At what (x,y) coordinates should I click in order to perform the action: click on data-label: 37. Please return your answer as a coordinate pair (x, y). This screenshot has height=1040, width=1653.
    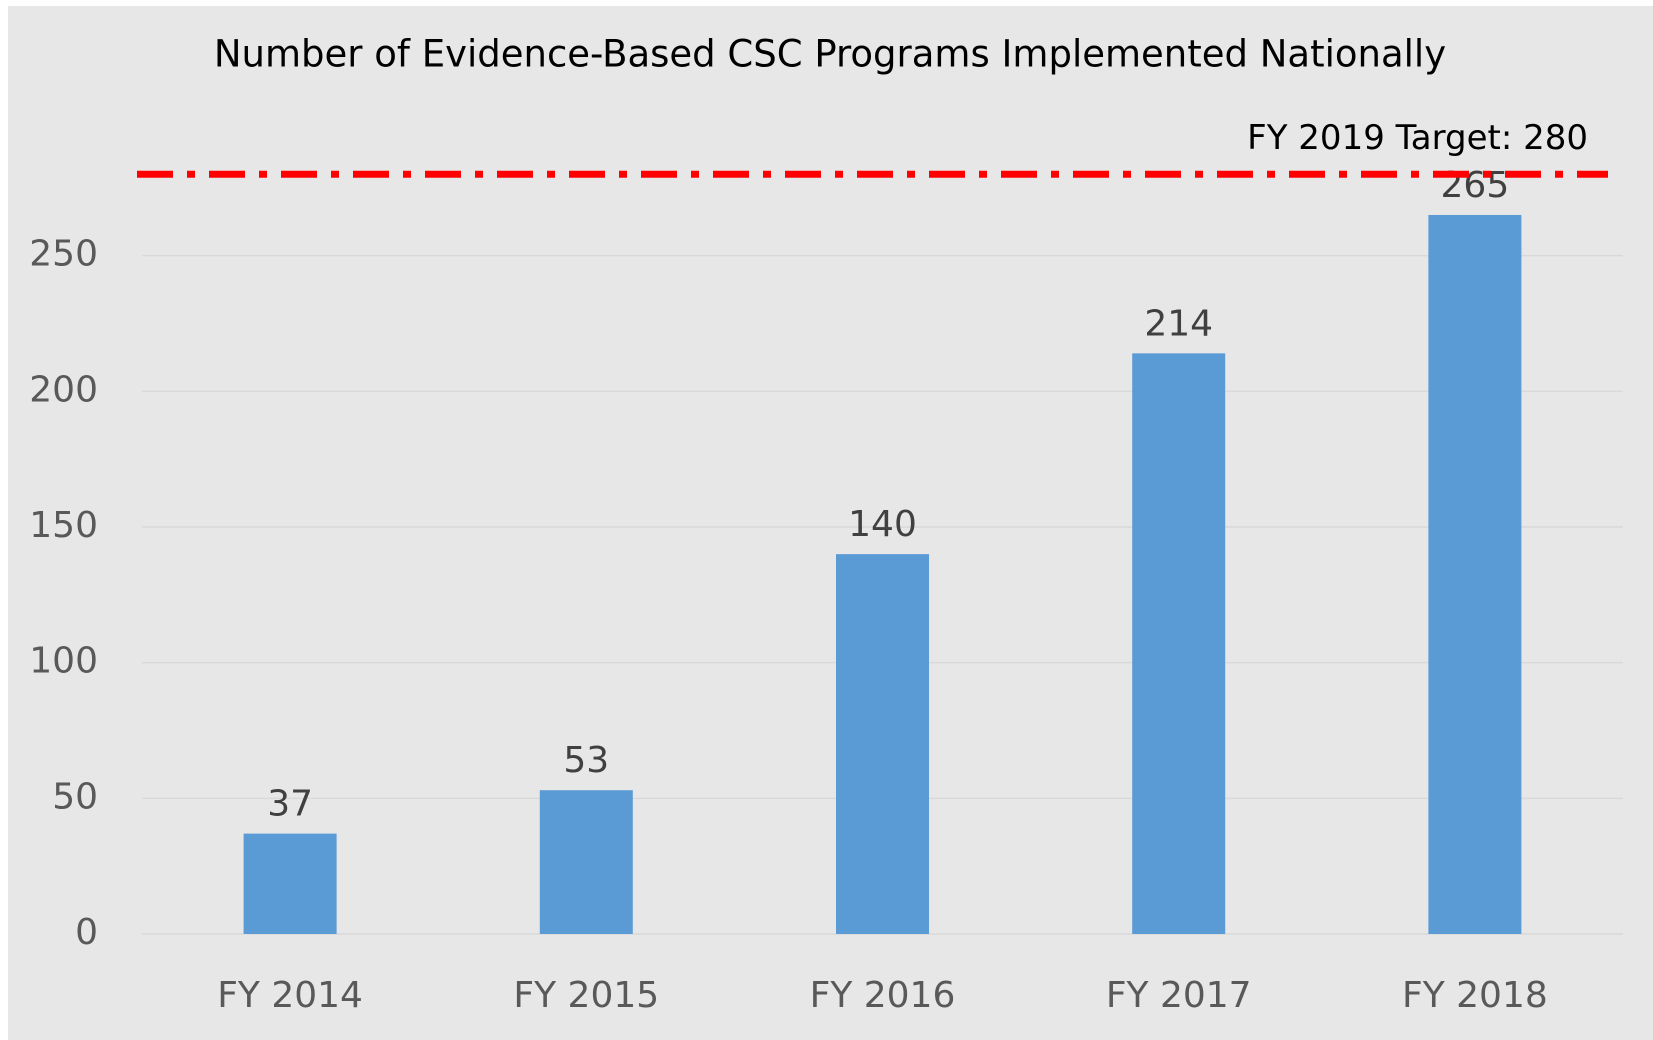
    Looking at the image, I should click on (290, 804).